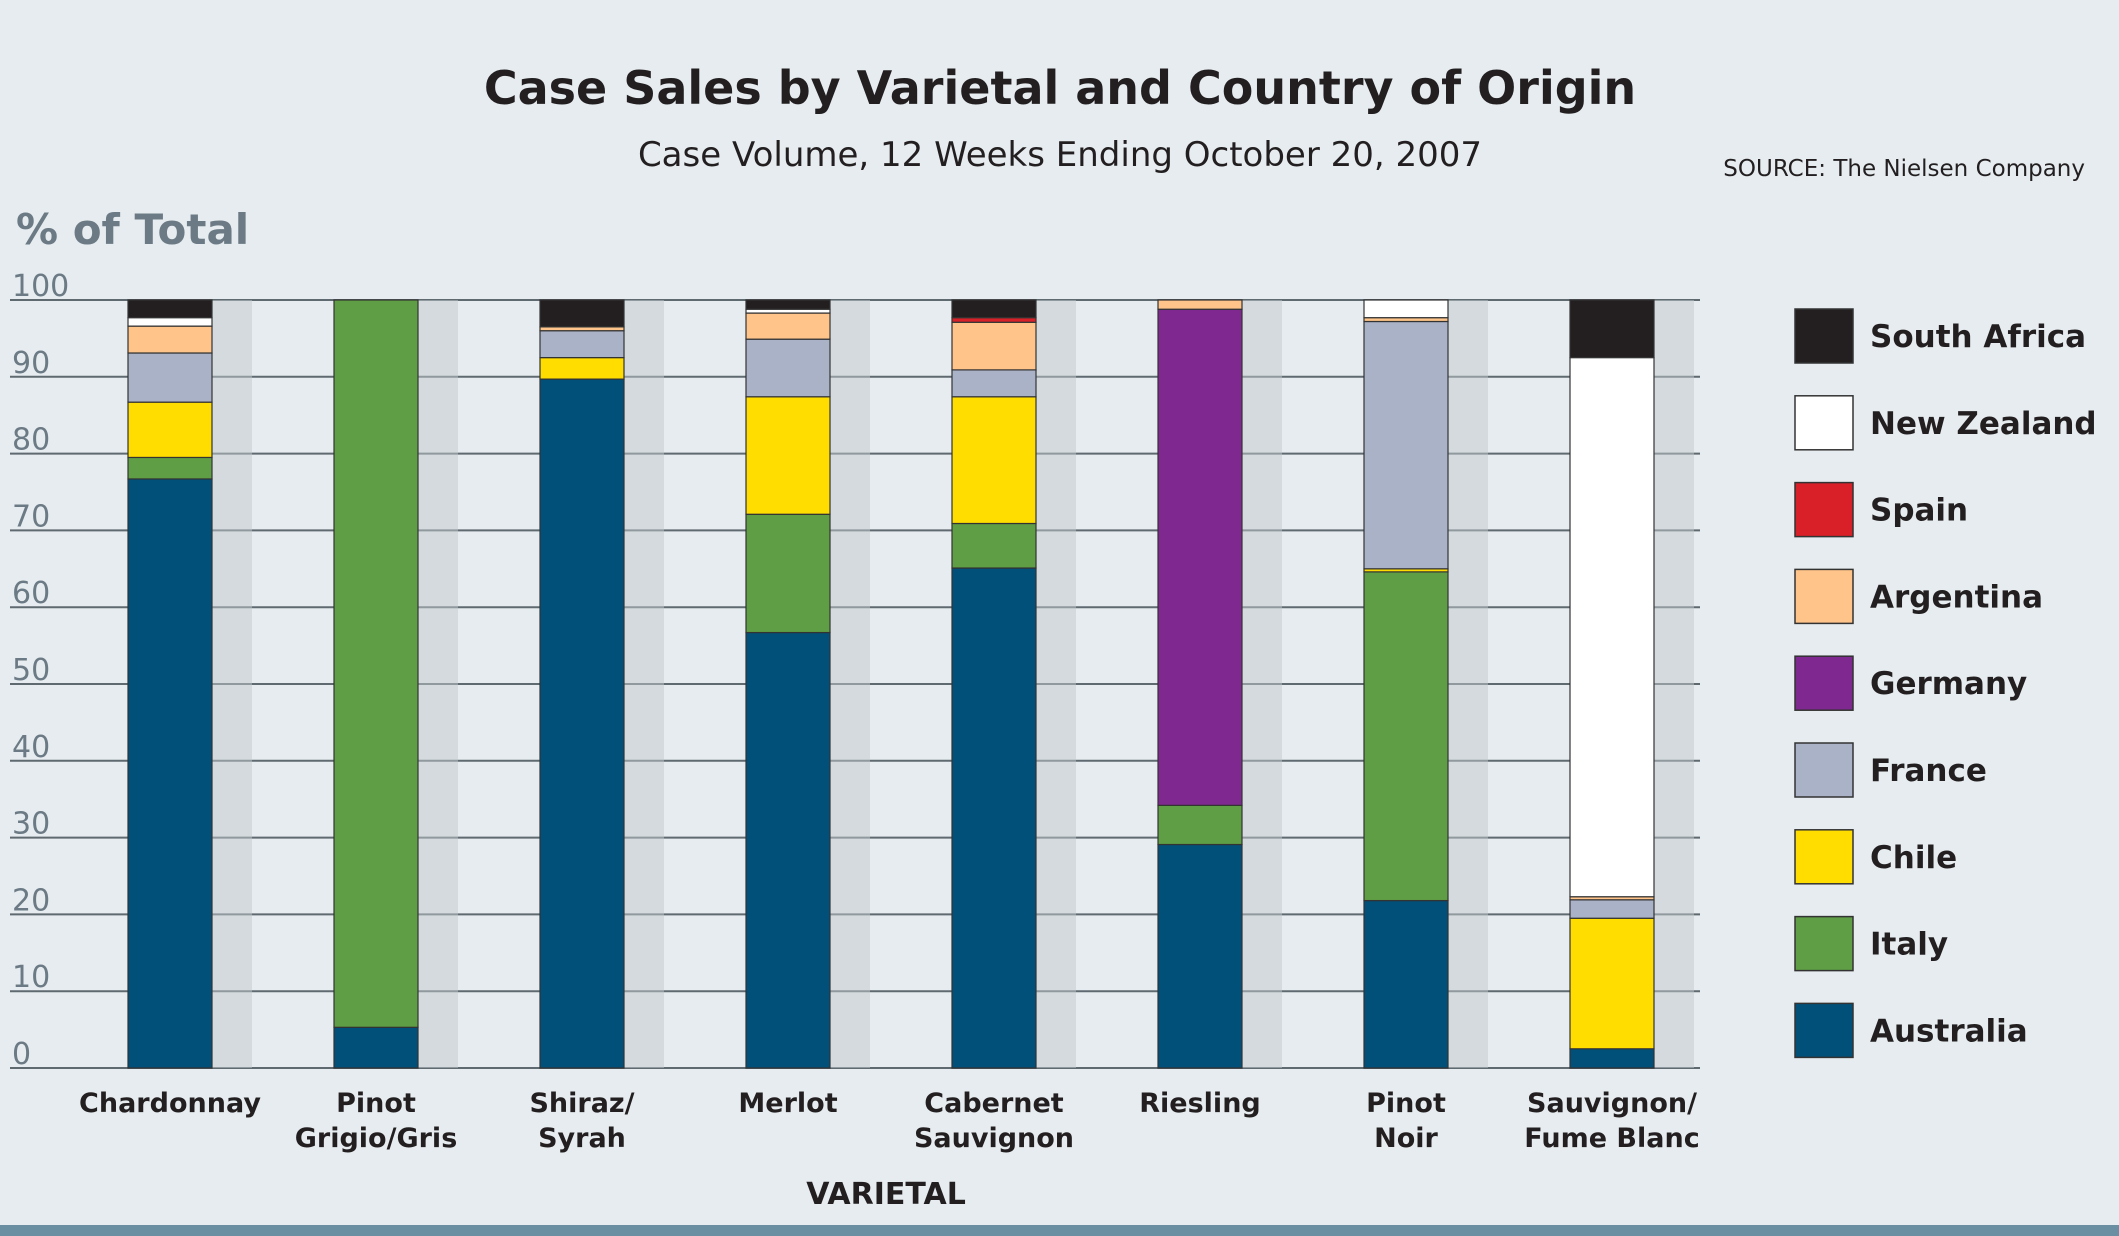  What do you see at coordinates (31, 593) in the screenshot?
I see `y-tick-label: 60` at bounding box center [31, 593].